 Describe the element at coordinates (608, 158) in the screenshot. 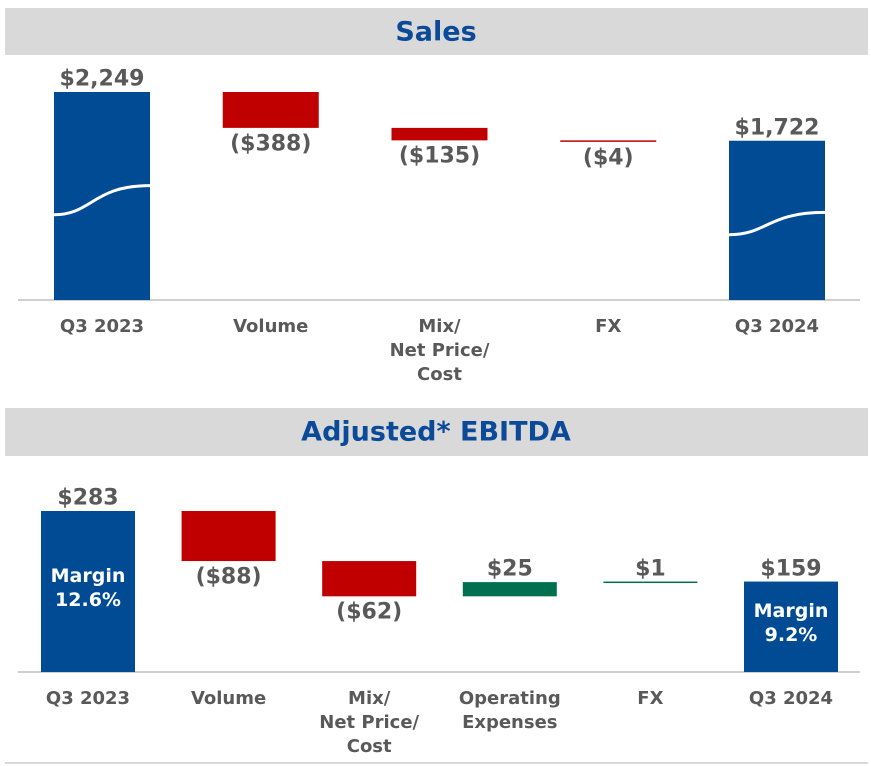

I see `value-label: ($4)` at that location.